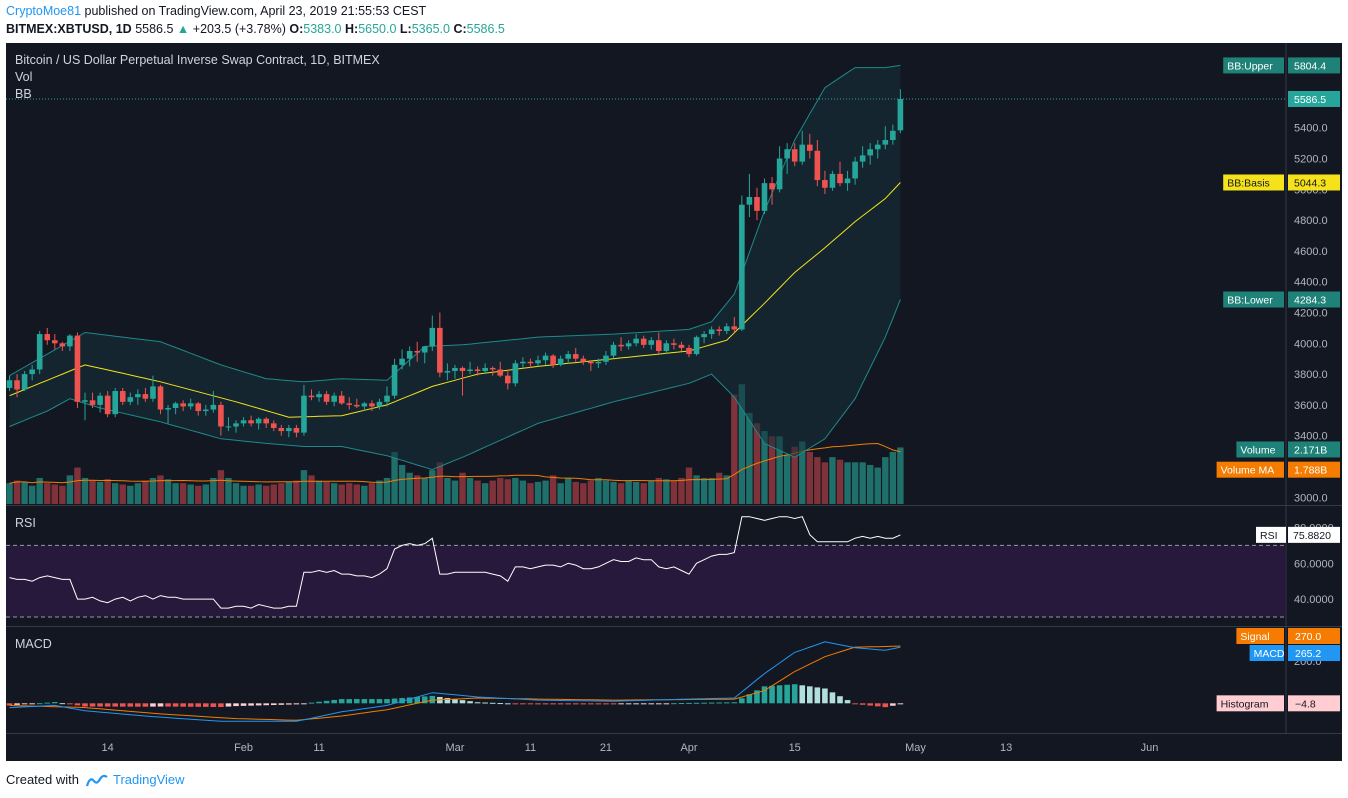 The image size is (1348, 798). What do you see at coordinates (915, 748) in the screenshot?
I see `time-tick-label: May` at bounding box center [915, 748].